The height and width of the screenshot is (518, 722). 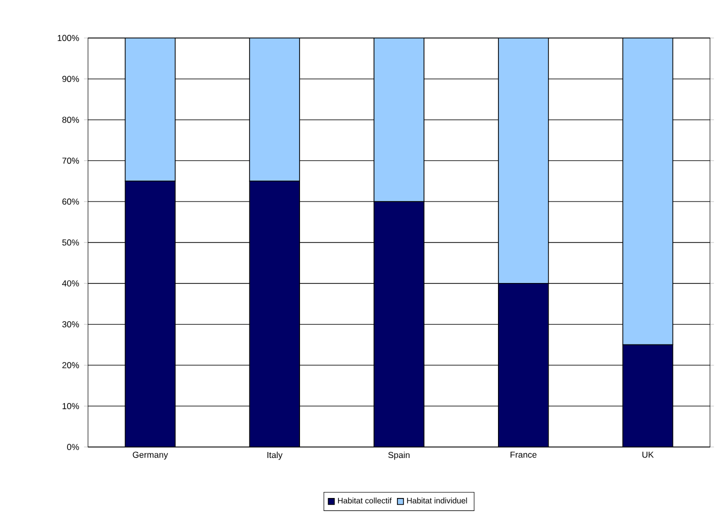 I want to click on y-tick-label: 90%, so click(x=70, y=79).